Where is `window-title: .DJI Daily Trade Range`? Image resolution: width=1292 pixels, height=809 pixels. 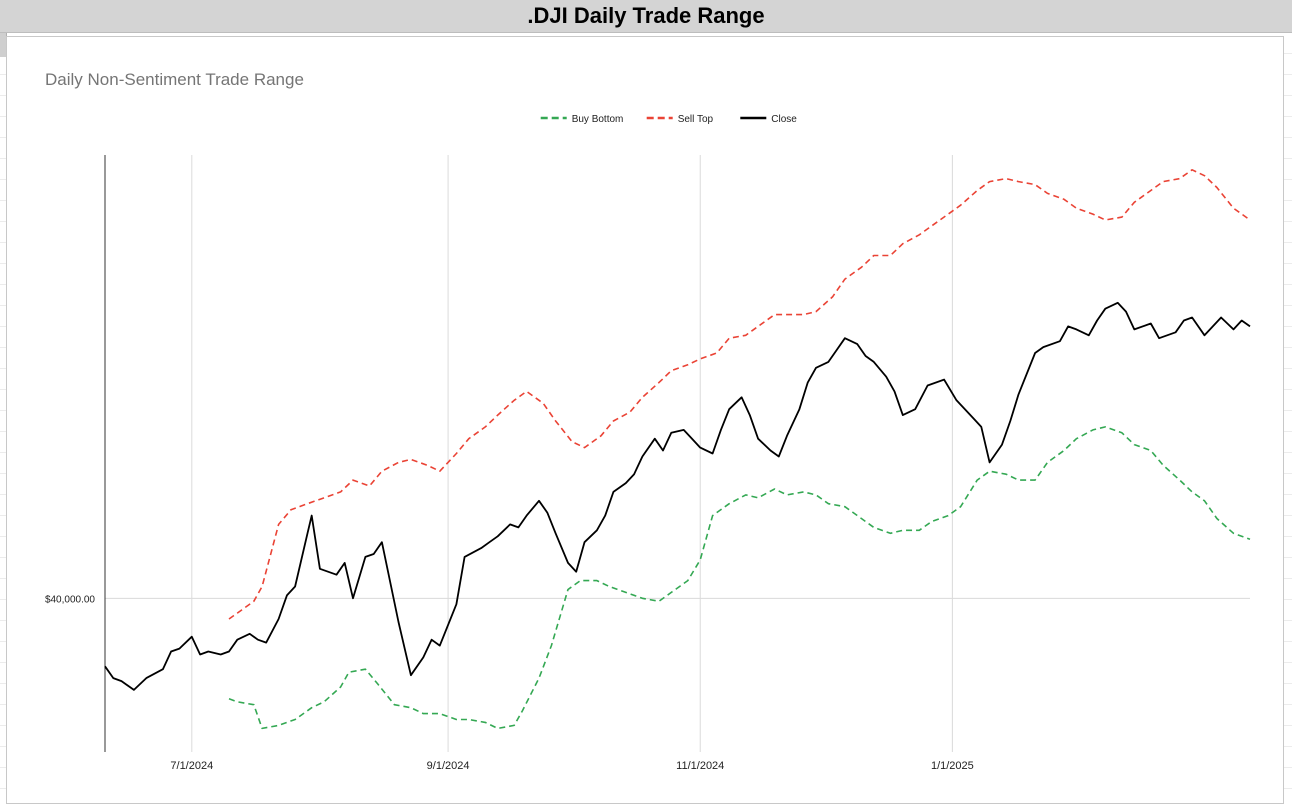 window-title: .DJI Daily Trade Range is located at coordinates (646, 15).